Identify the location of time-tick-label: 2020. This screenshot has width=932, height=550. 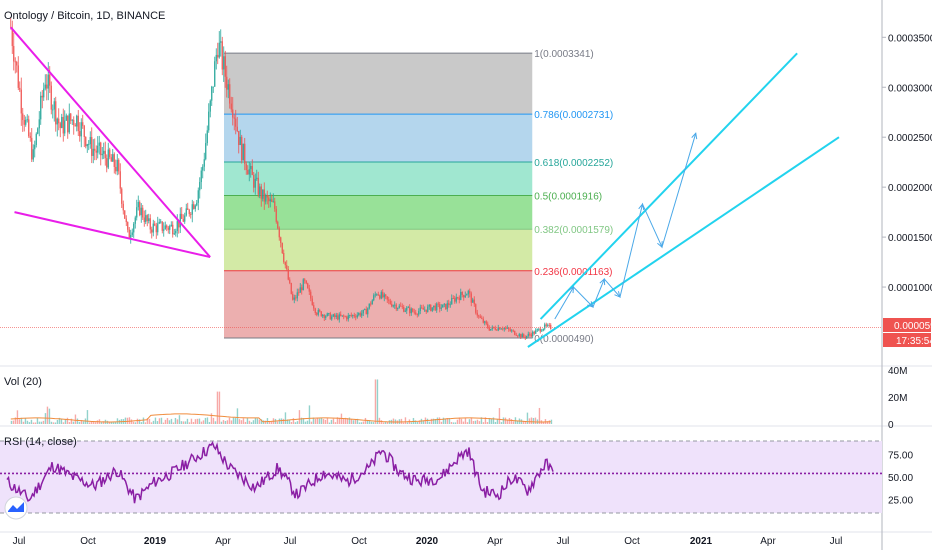
(427, 541).